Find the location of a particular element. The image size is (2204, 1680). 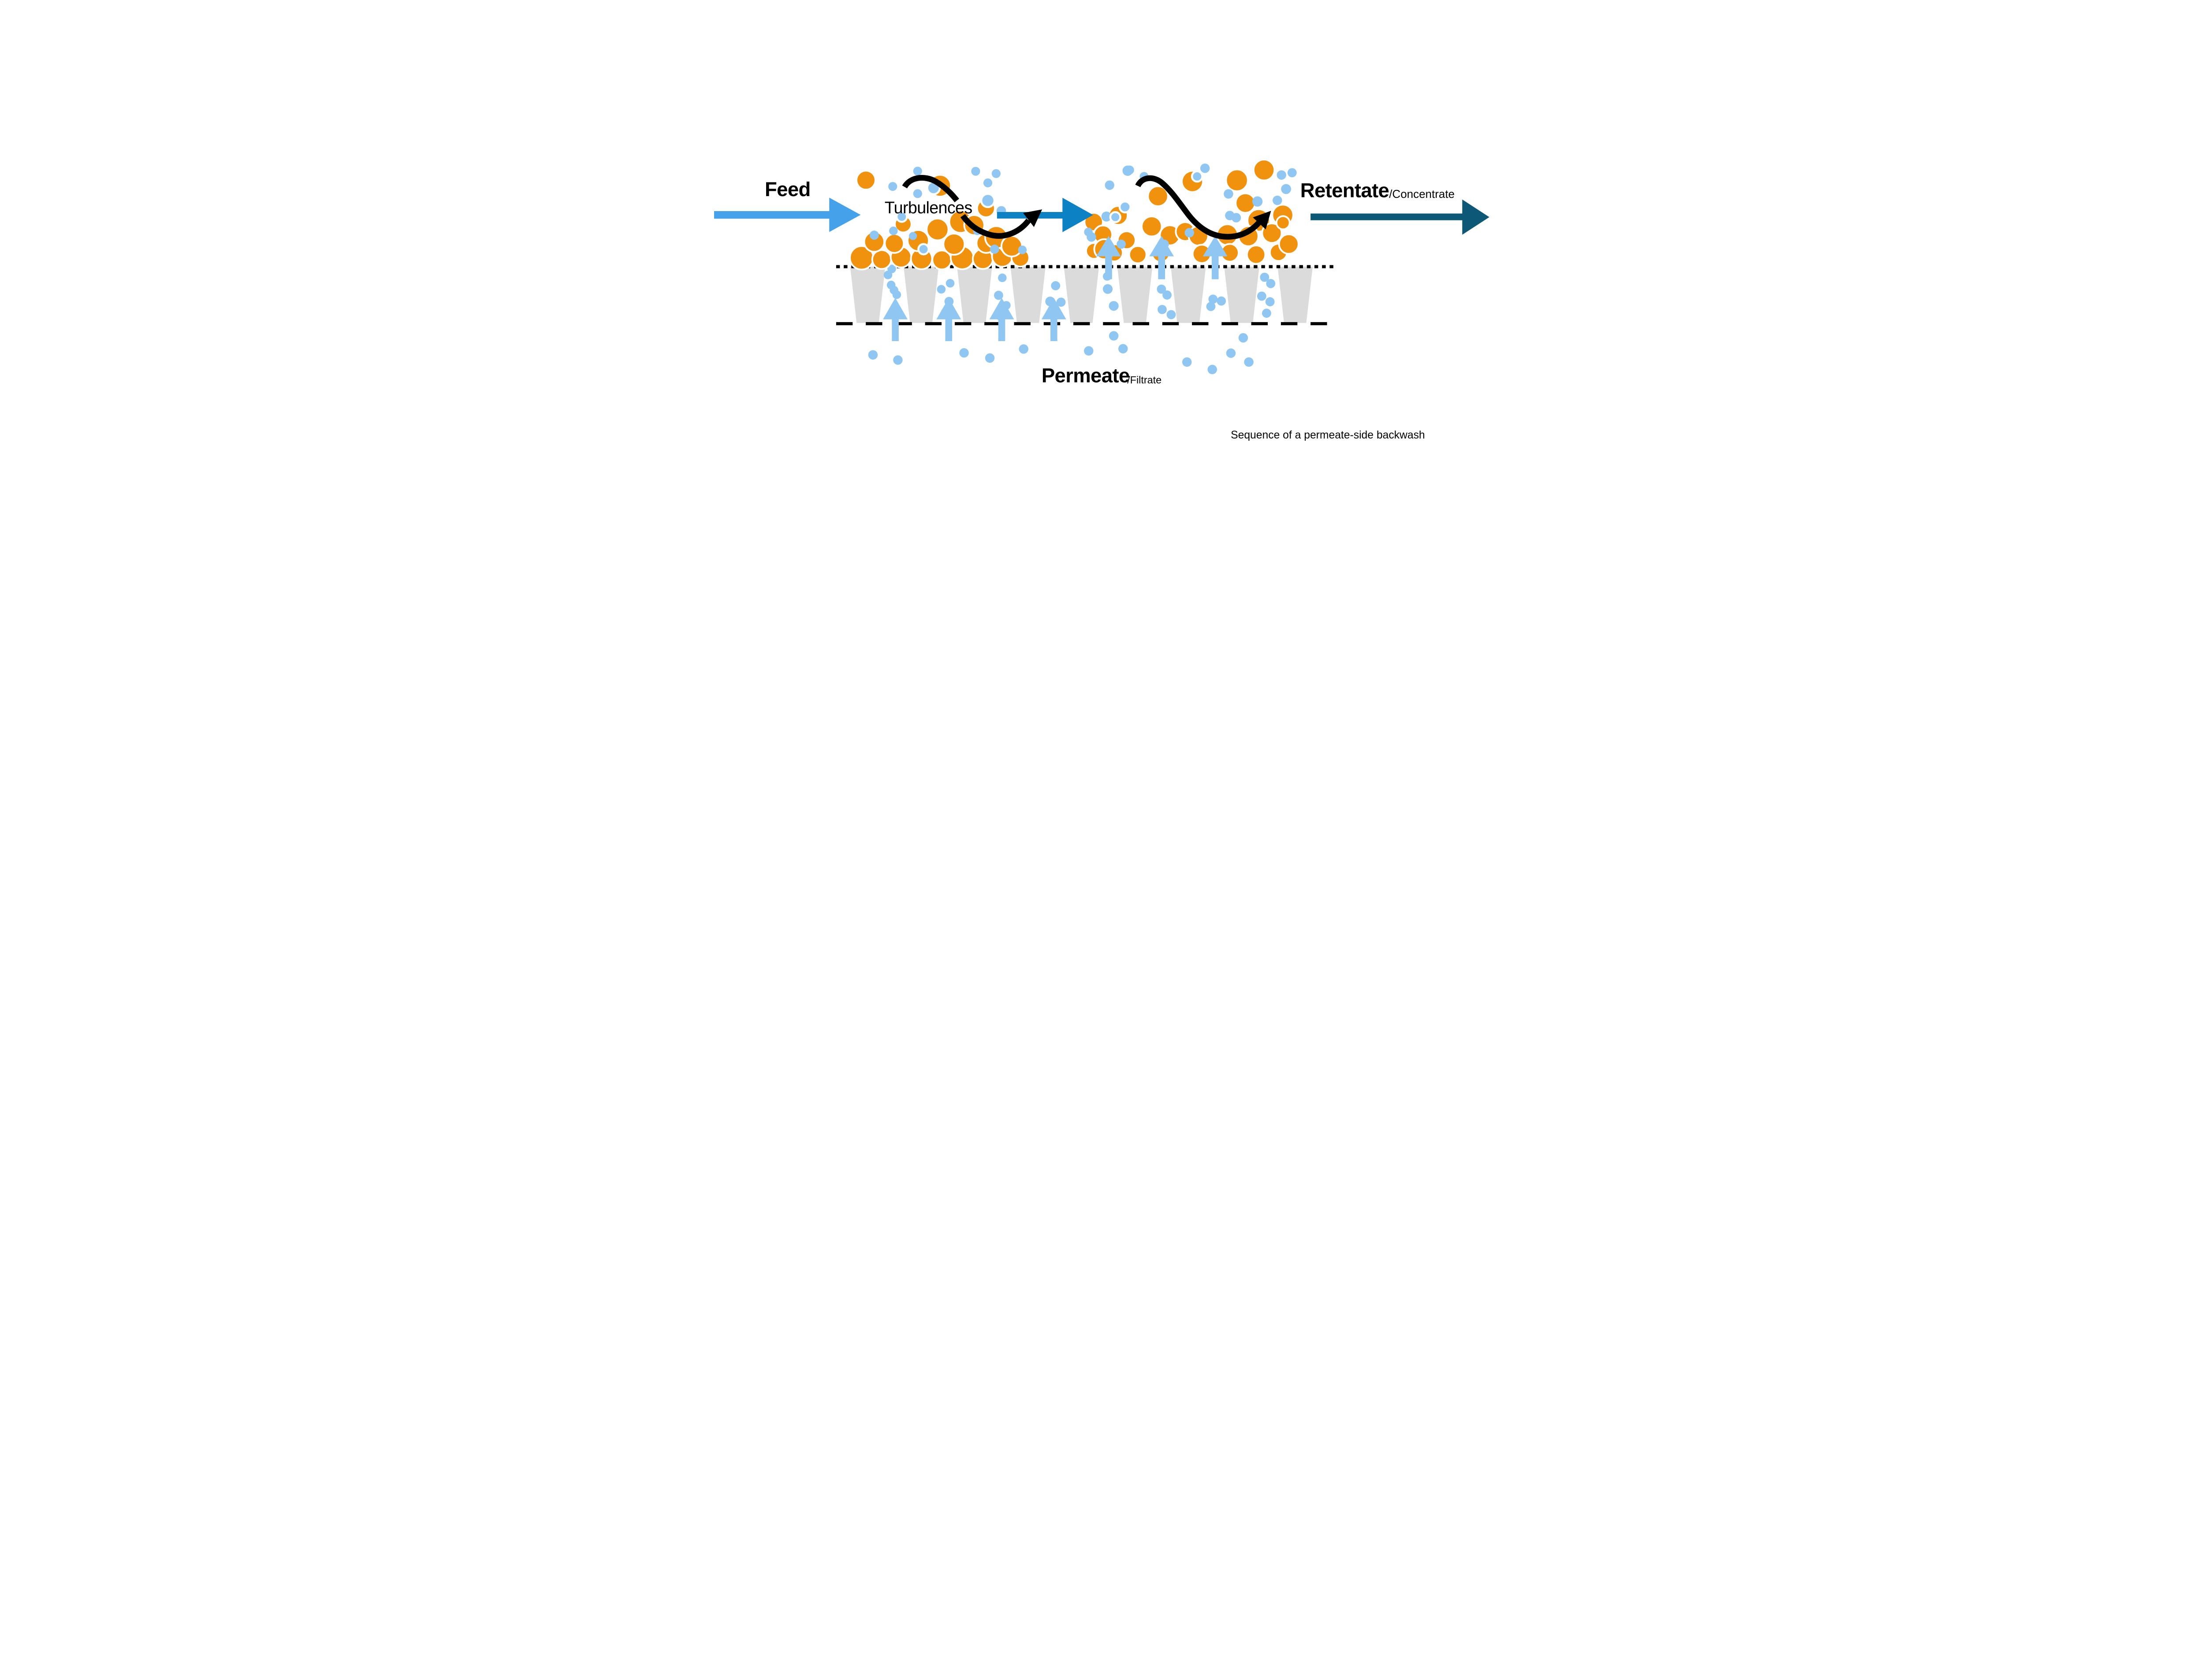

backwash-arrows-right-layer is located at coordinates (1162, 257).